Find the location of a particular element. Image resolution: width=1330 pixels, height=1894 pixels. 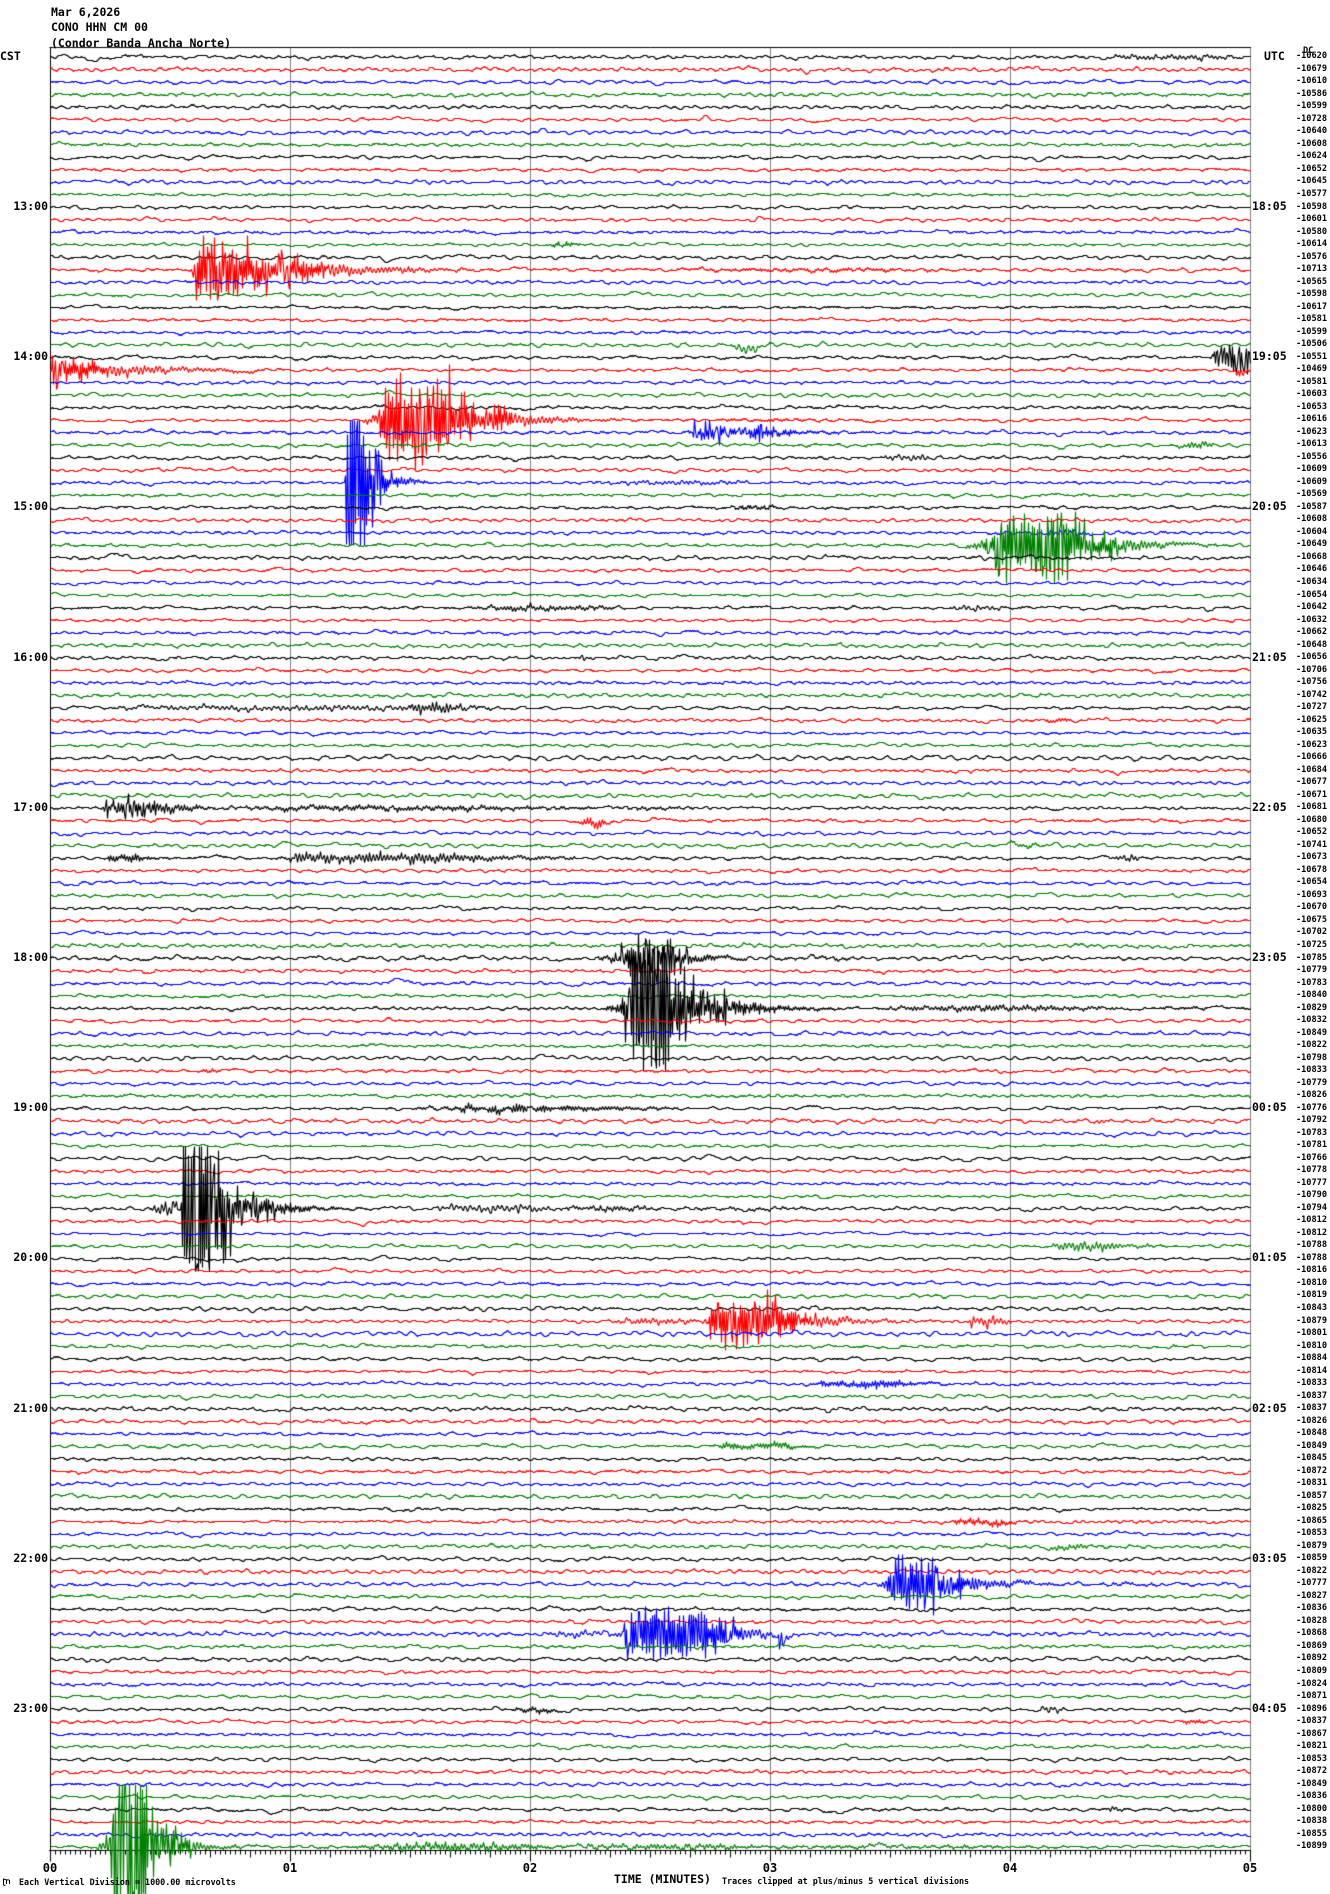

title-station-name: (Condor Banda Ancha Norte) is located at coordinates (141, 42).